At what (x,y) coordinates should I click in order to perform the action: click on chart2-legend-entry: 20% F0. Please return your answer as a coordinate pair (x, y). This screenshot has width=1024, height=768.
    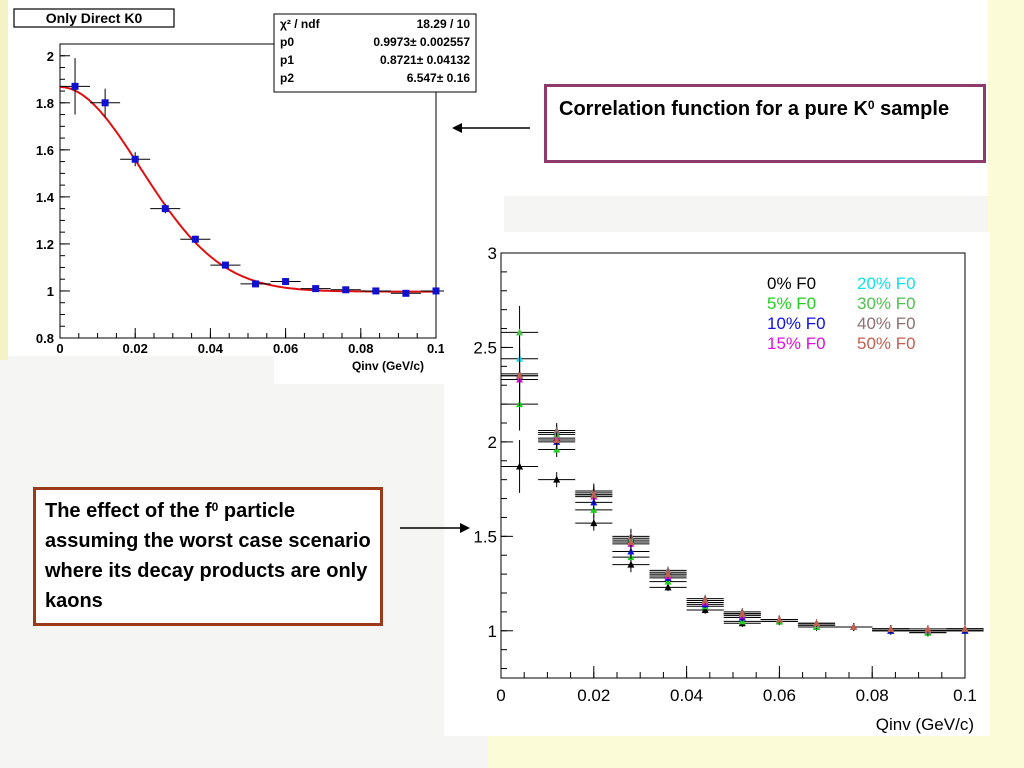
    Looking at the image, I should click on (886, 283).